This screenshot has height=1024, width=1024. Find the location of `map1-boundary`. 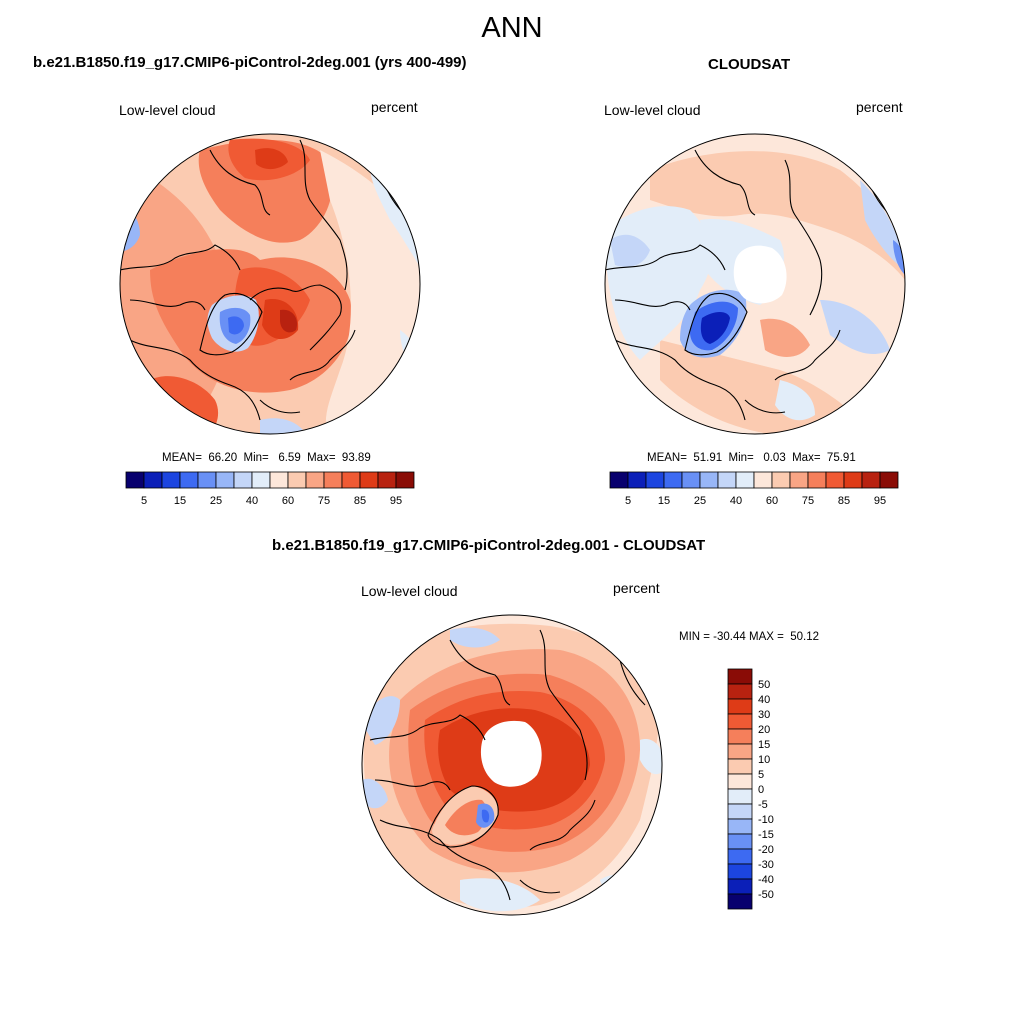

map1-boundary is located at coordinates (270, 284).